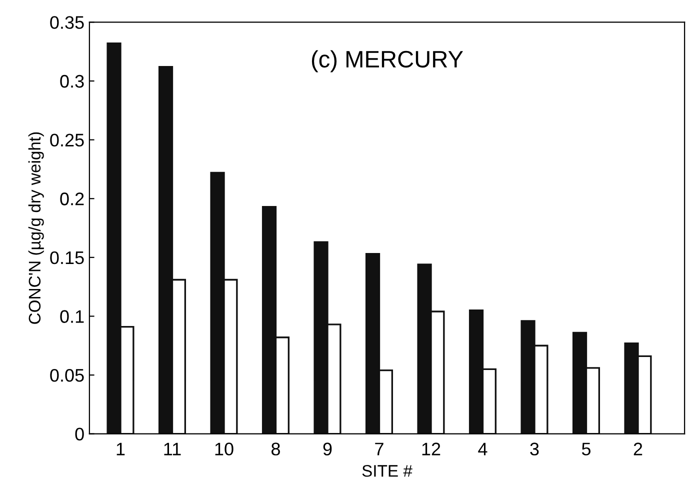 The height and width of the screenshot is (493, 688). What do you see at coordinates (534, 449) in the screenshot?
I see `x-tick-label: 3` at bounding box center [534, 449].